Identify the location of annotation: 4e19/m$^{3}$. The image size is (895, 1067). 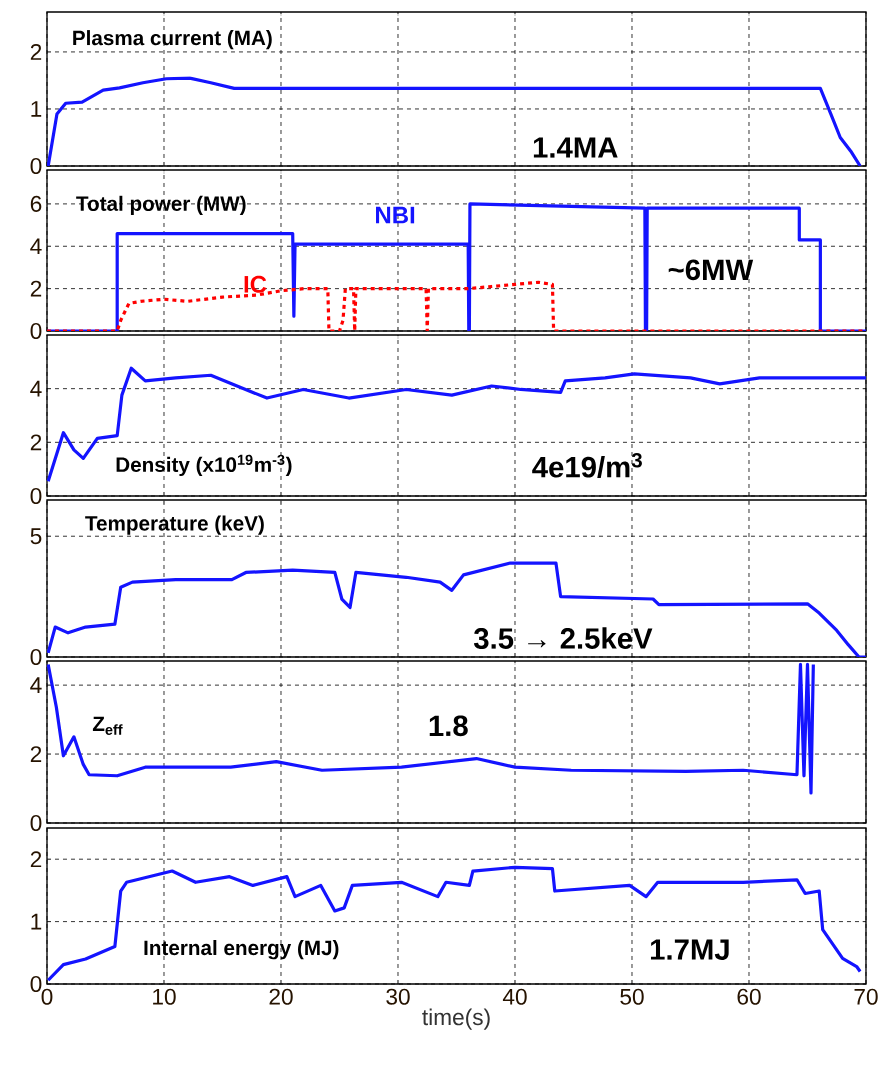
(587, 465).